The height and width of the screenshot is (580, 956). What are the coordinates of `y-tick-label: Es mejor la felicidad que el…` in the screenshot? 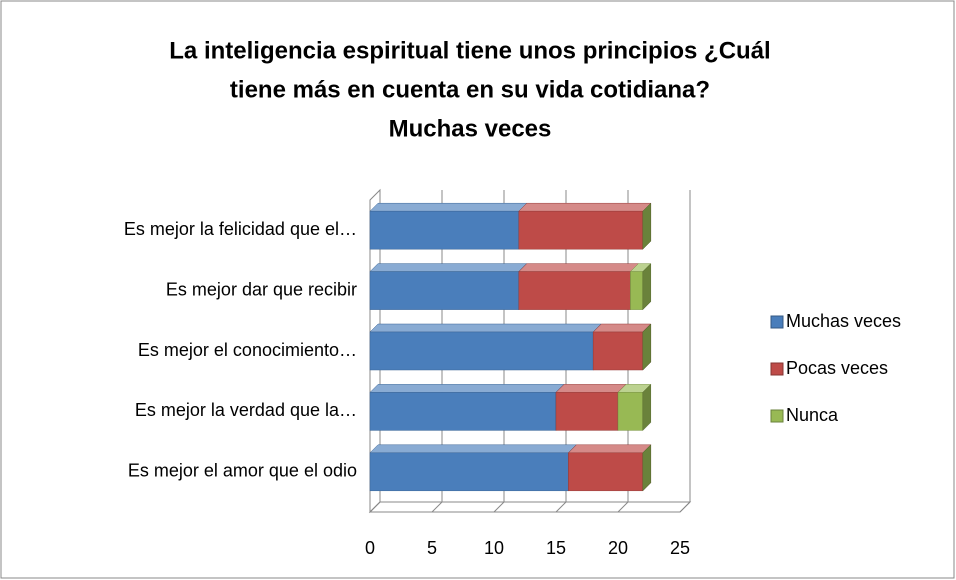 It's located at (240, 229).